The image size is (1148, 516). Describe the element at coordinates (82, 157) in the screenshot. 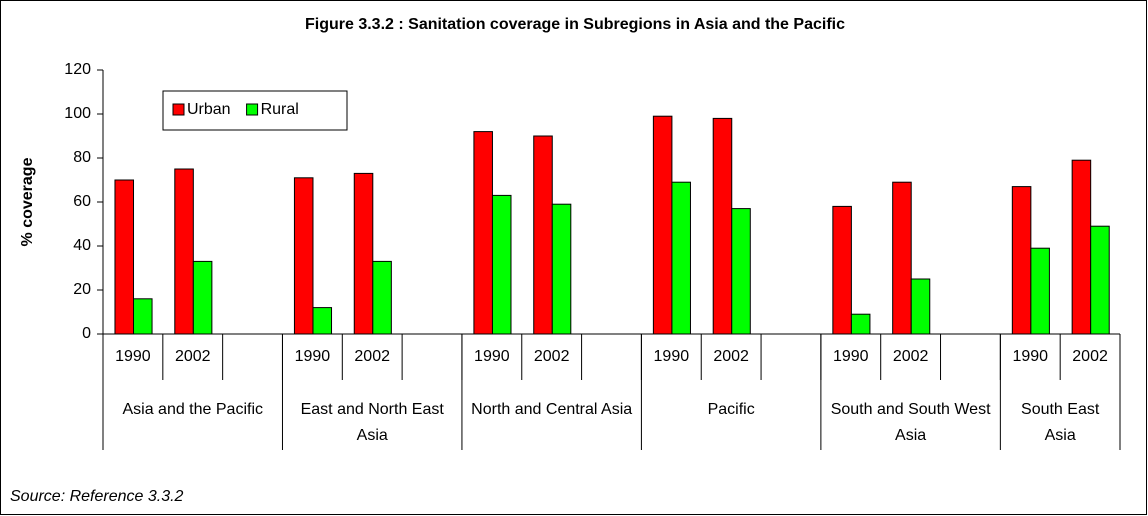

I see `y-tick-label: 80` at that location.